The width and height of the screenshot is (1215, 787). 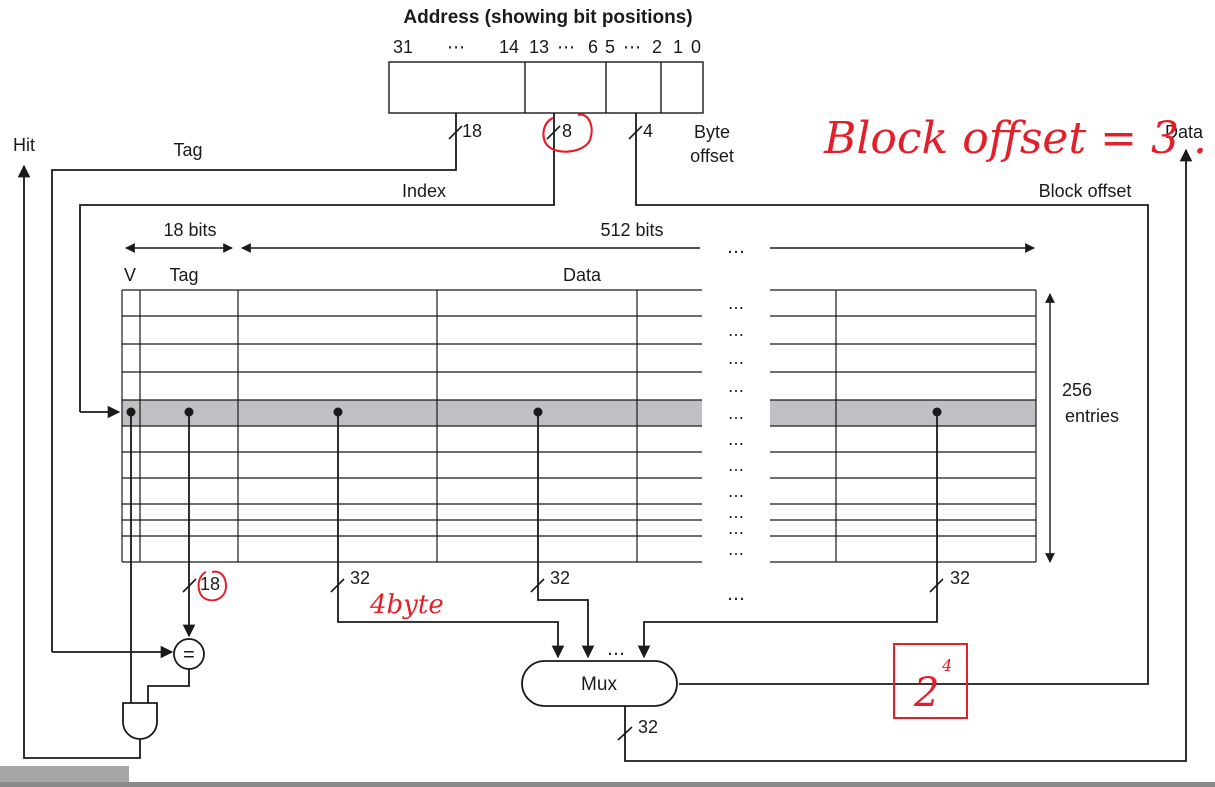 I want to click on row-tap-dots, so click(x=534, y=412).